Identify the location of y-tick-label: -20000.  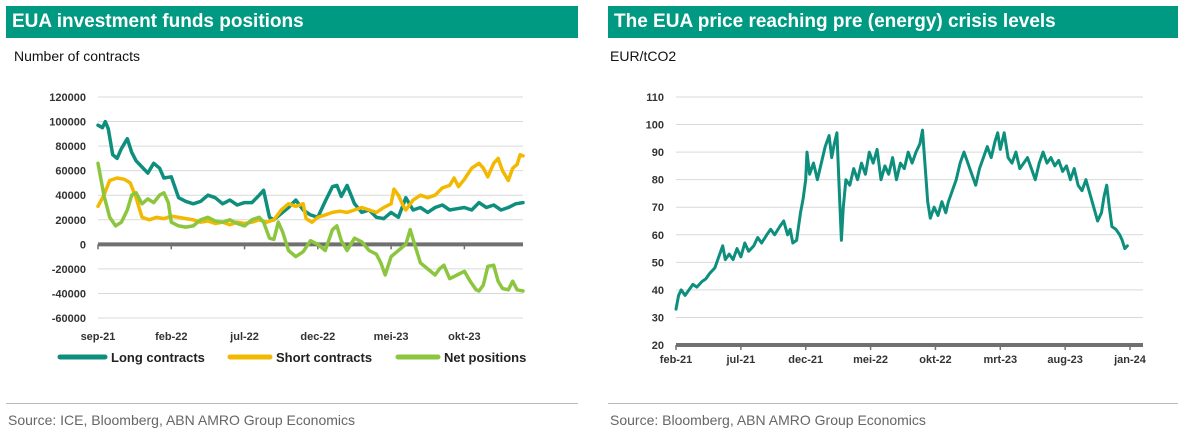
(69, 270).